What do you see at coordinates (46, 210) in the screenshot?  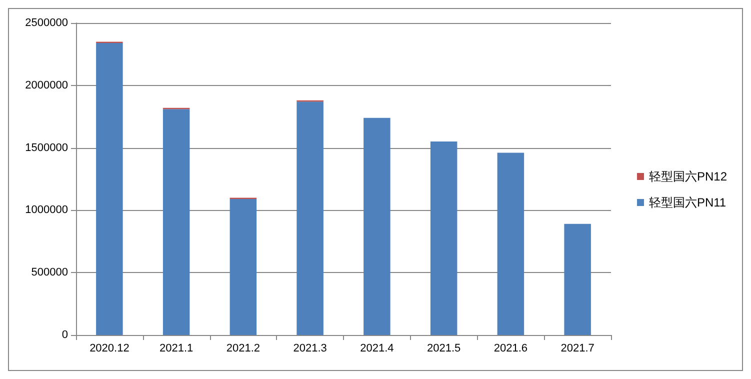 I see `y-tick-label: 1000000` at bounding box center [46, 210].